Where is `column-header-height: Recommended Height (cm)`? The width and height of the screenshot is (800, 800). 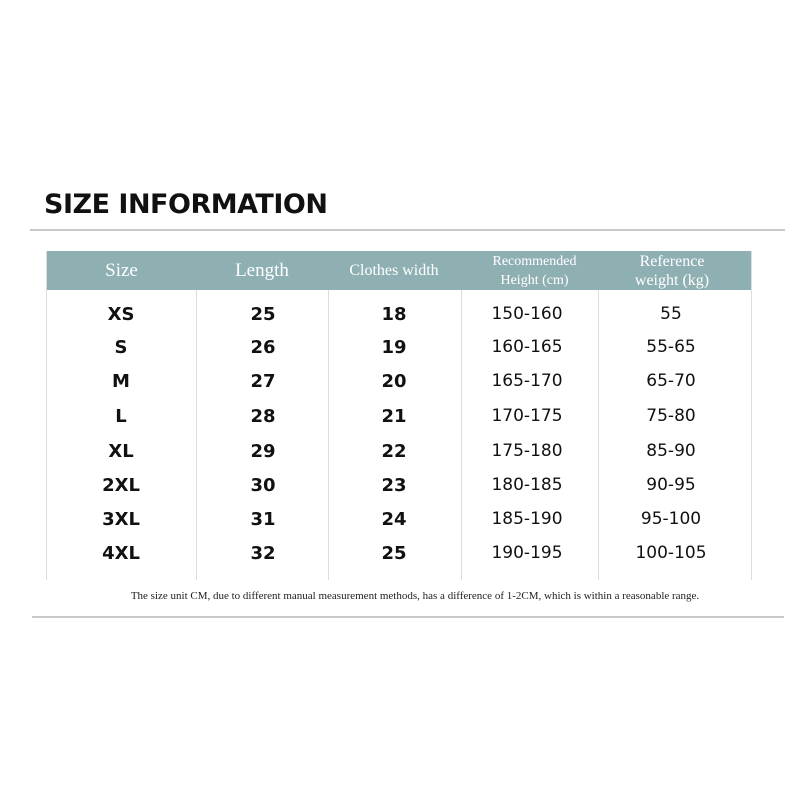 column-header-height: Recommended Height (cm) is located at coordinates (534, 270).